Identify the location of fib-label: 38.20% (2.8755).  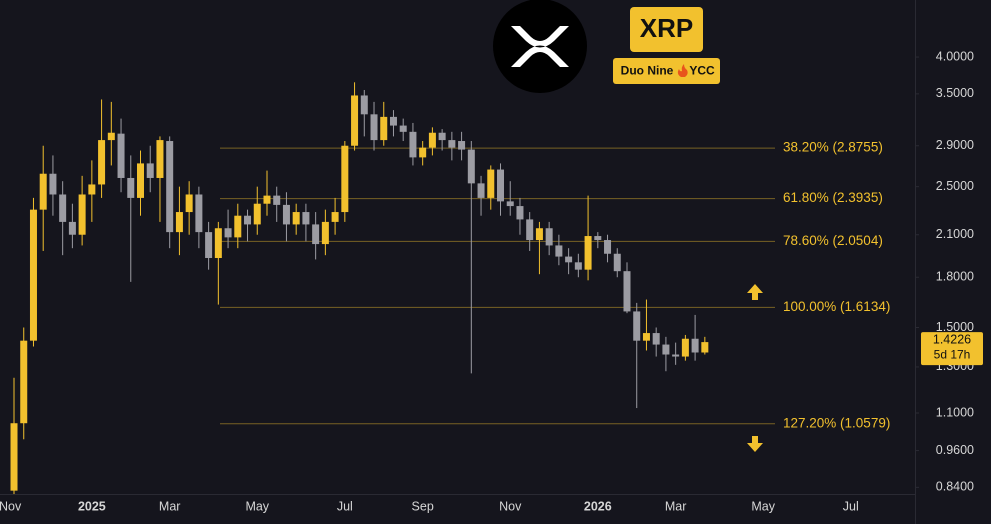
(833, 147).